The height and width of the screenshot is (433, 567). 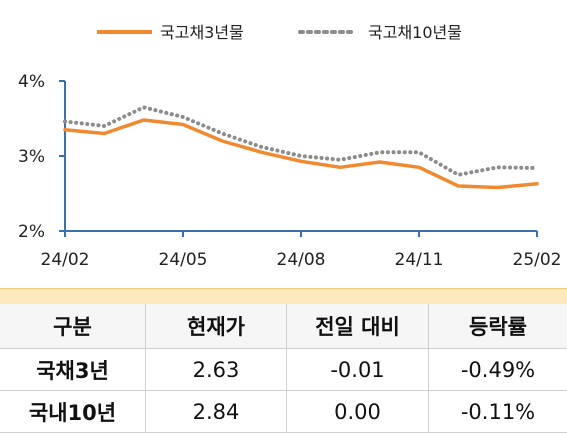 I want to click on row-label: 국채3년, so click(x=73, y=369).